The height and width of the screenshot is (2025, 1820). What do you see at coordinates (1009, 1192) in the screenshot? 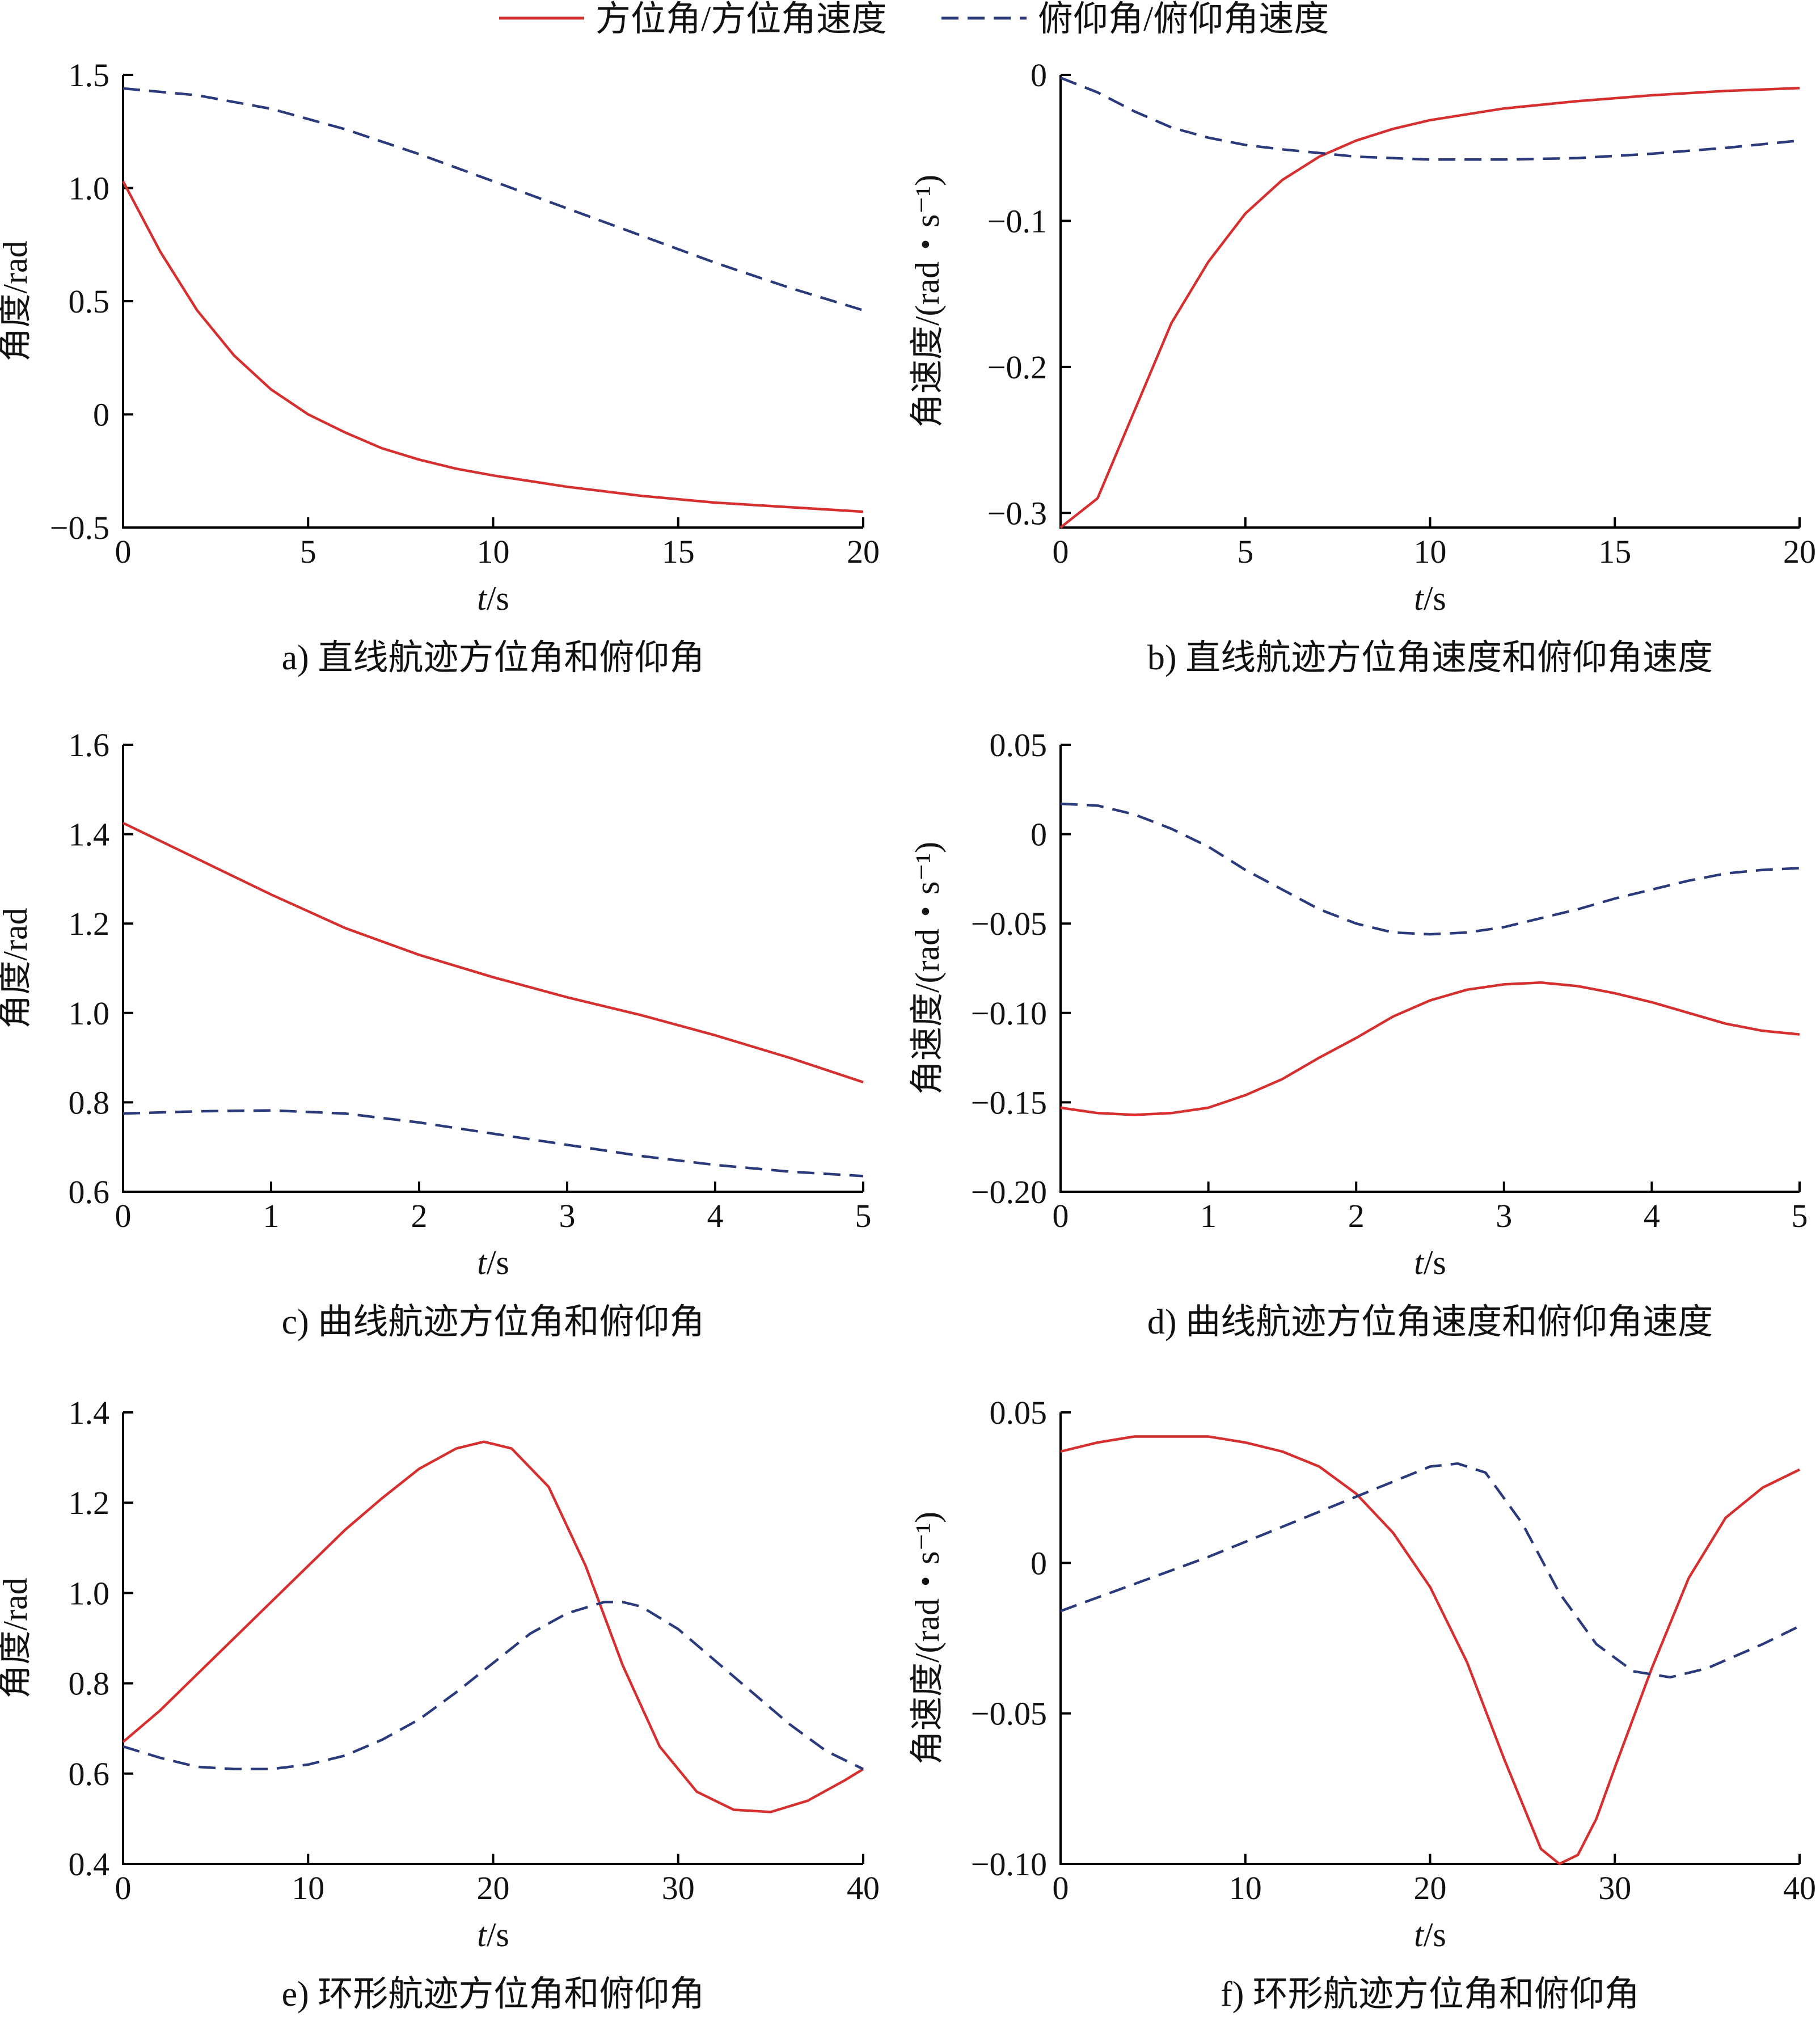
I see `y-tick-label: −0.20` at bounding box center [1009, 1192].